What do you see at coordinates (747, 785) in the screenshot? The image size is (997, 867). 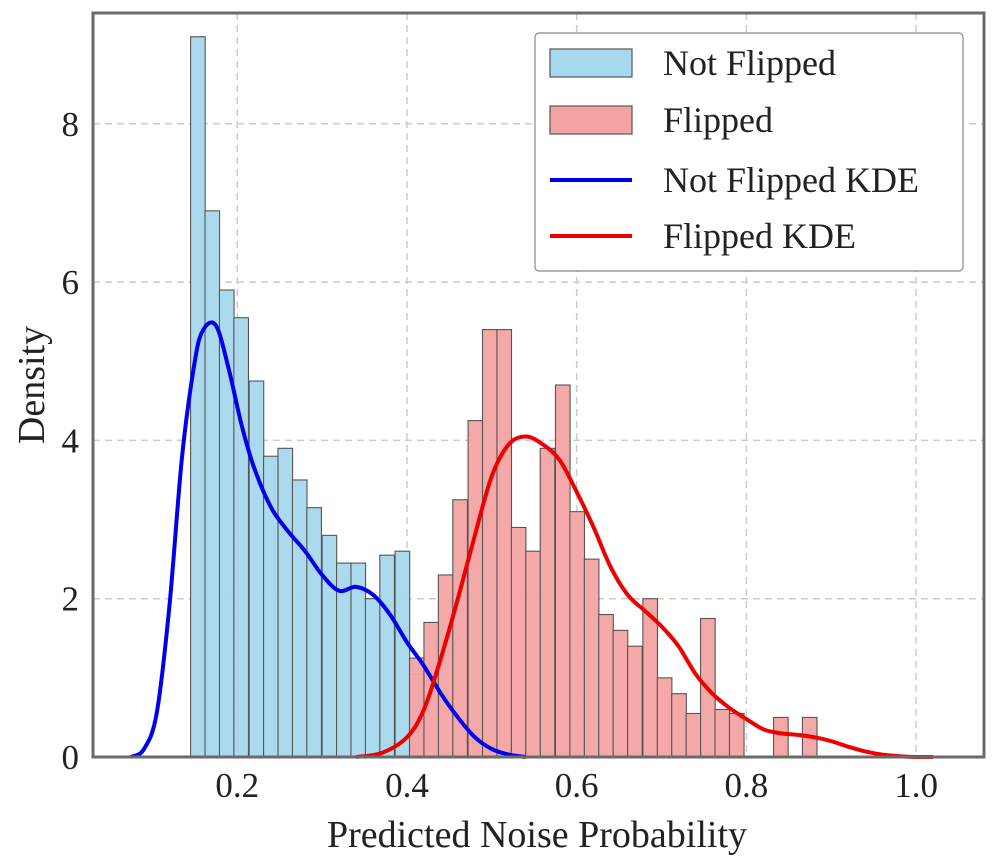 I see `x-tick-label: 0.8` at bounding box center [747, 785].